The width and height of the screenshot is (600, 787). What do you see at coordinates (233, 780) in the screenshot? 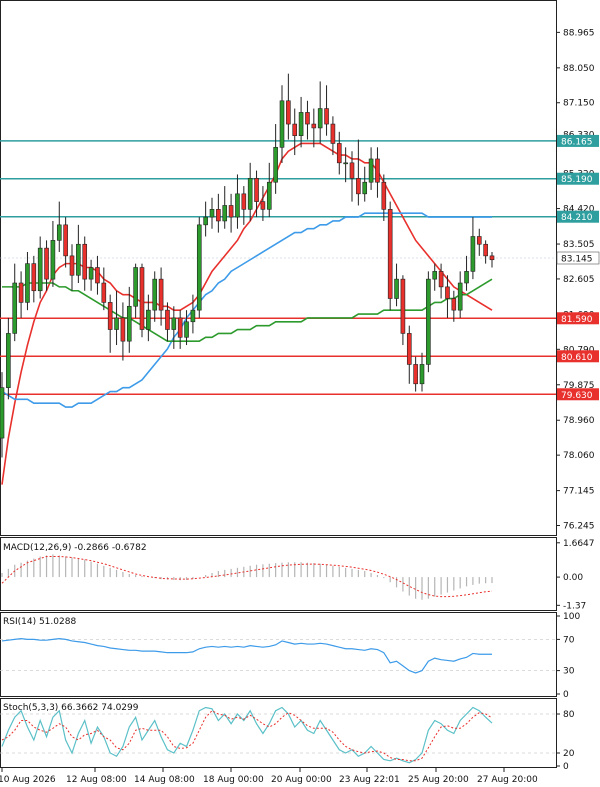
I see `time-tick-label: 18 Aug 00:00` at bounding box center [233, 780].